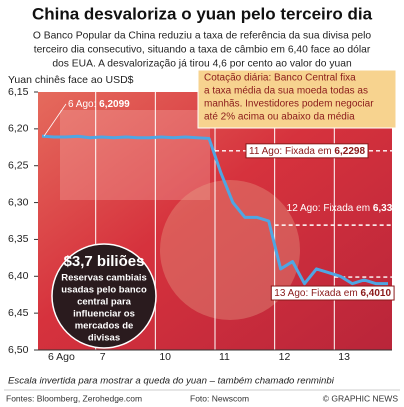 Image resolution: width=404 pixels, height=407 pixels. Describe the element at coordinates (165, 357) in the screenshot. I see `x-tick-label: 10` at that location.